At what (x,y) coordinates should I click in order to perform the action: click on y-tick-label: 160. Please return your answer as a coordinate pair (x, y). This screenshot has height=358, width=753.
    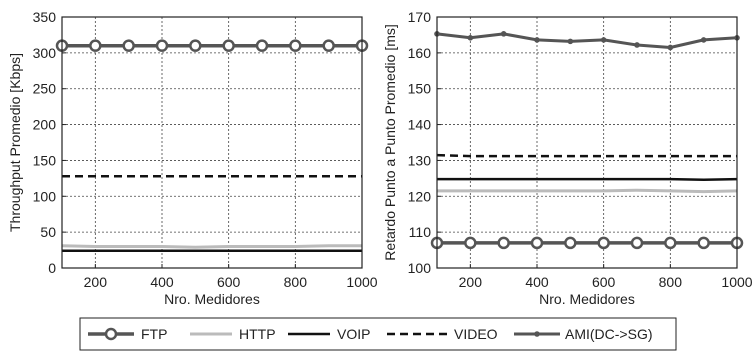
    Looking at the image, I should click on (420, 53).